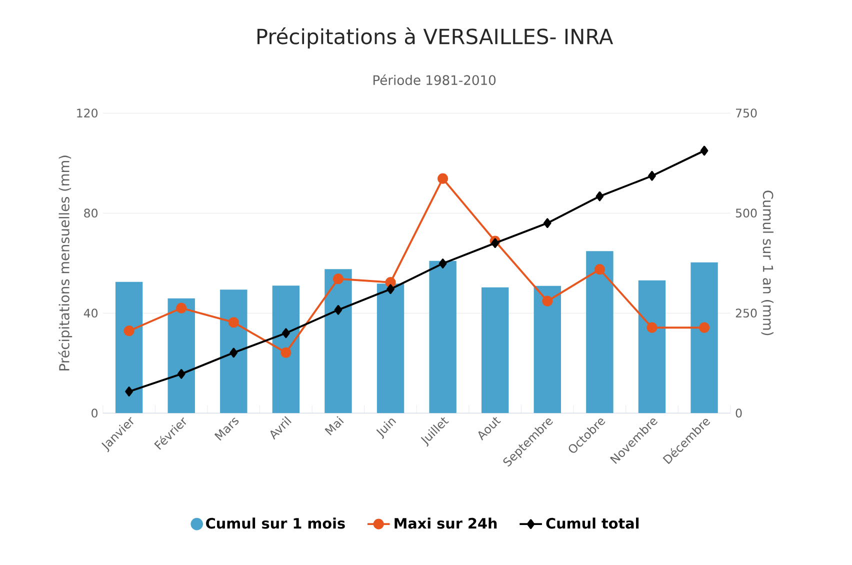 The width and height of the screenshot is (852, 565). I want to click on chart-subtitle: Période 1981-2010, so click(434, 80).